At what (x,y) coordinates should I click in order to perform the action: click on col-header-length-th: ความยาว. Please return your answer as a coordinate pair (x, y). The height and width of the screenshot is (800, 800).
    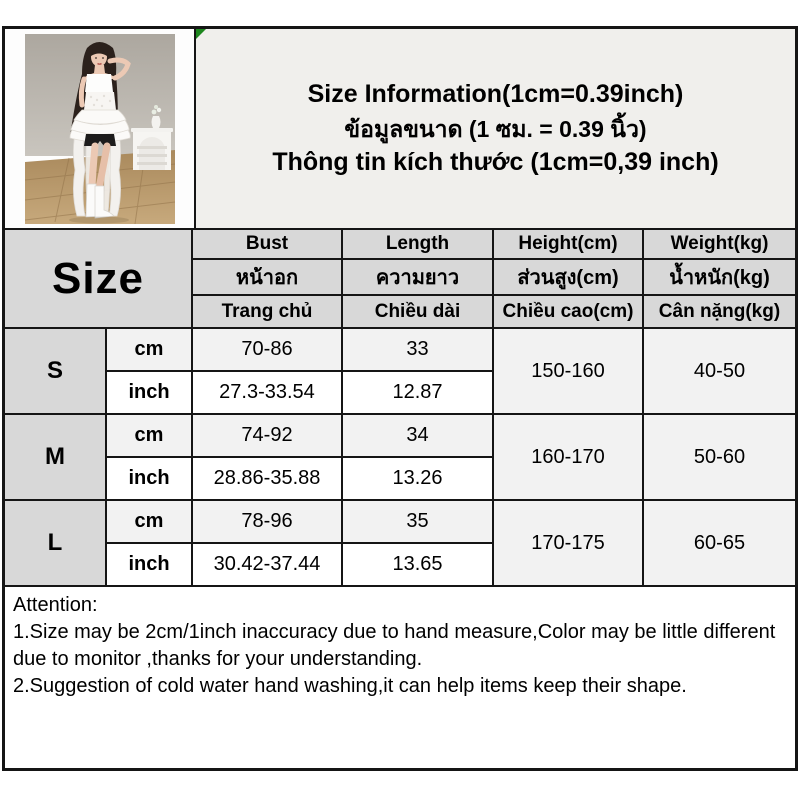
    Looking at the image, I should click on (418, 278).